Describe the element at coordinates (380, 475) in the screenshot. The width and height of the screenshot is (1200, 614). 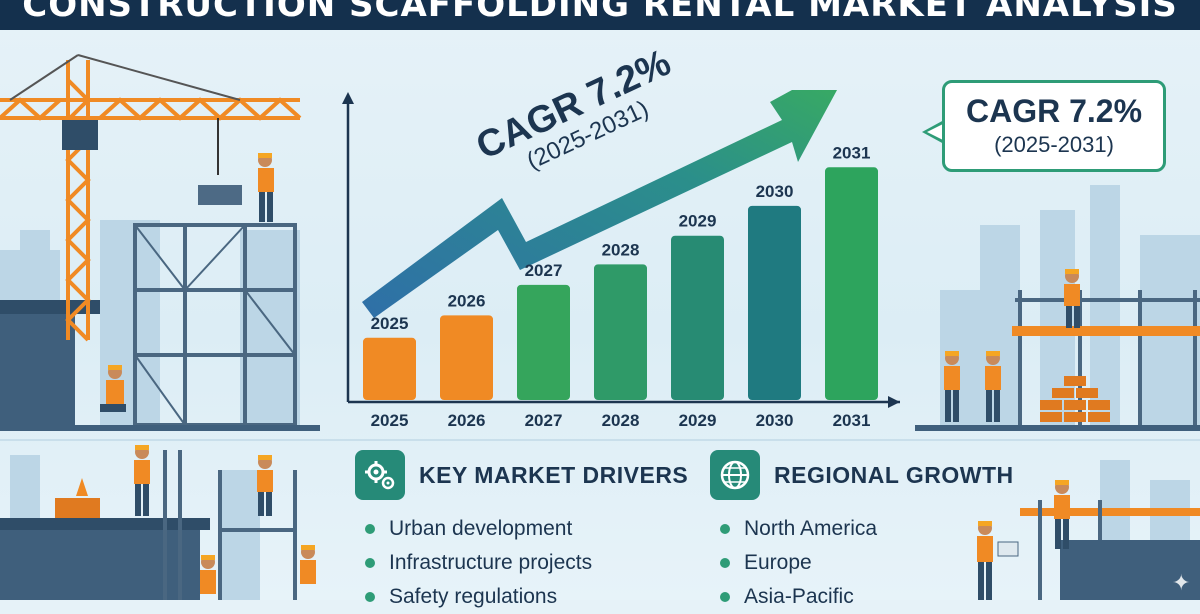
I see `gears-icon` at that location.